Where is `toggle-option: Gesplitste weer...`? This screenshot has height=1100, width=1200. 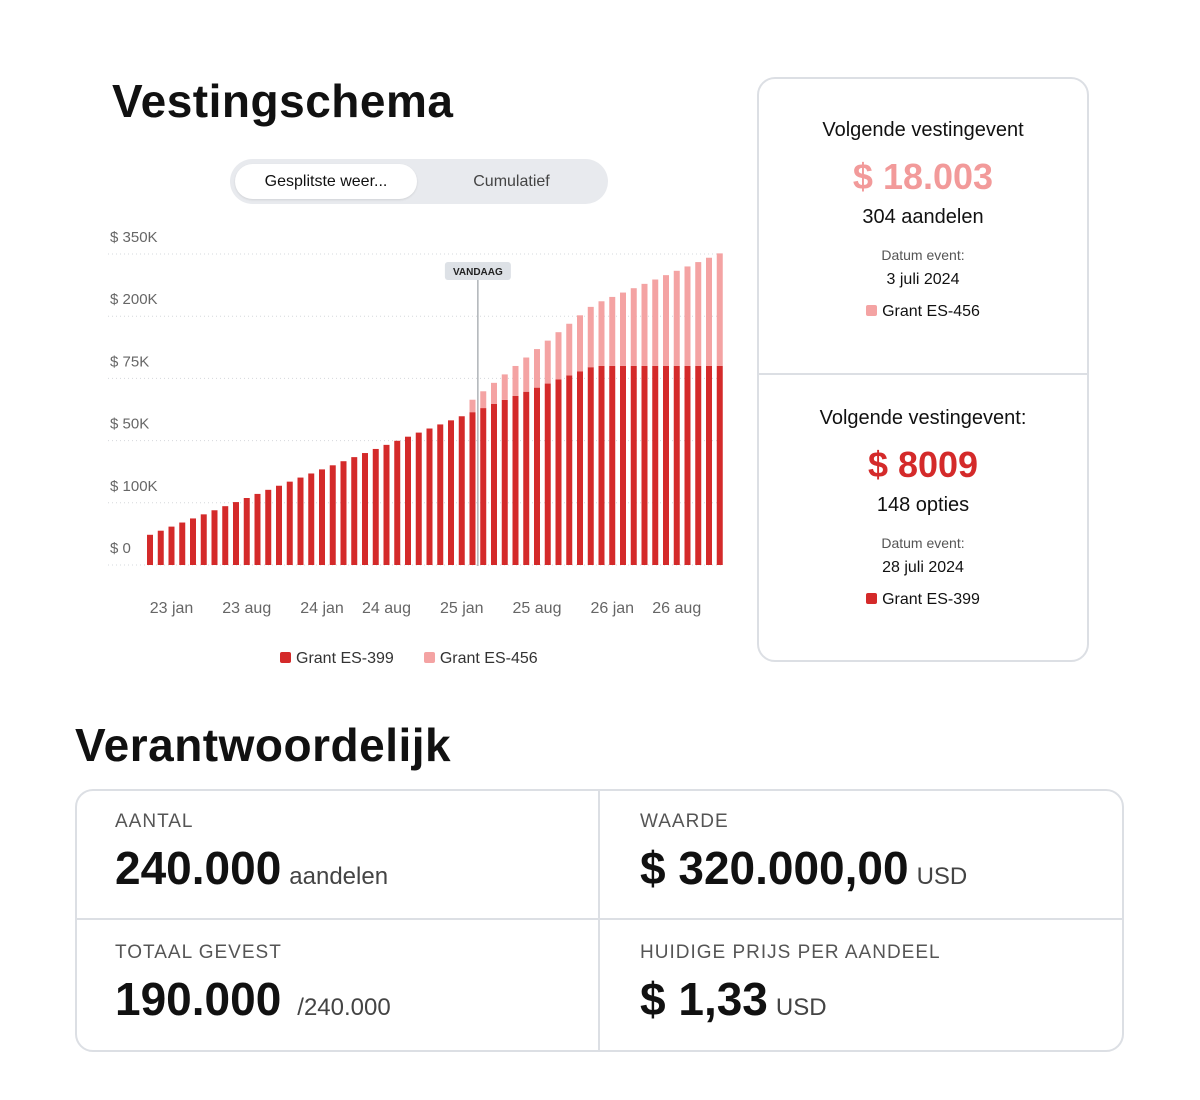
toggle-option: Gesplitste weer... is located at coordinates (326, 181).